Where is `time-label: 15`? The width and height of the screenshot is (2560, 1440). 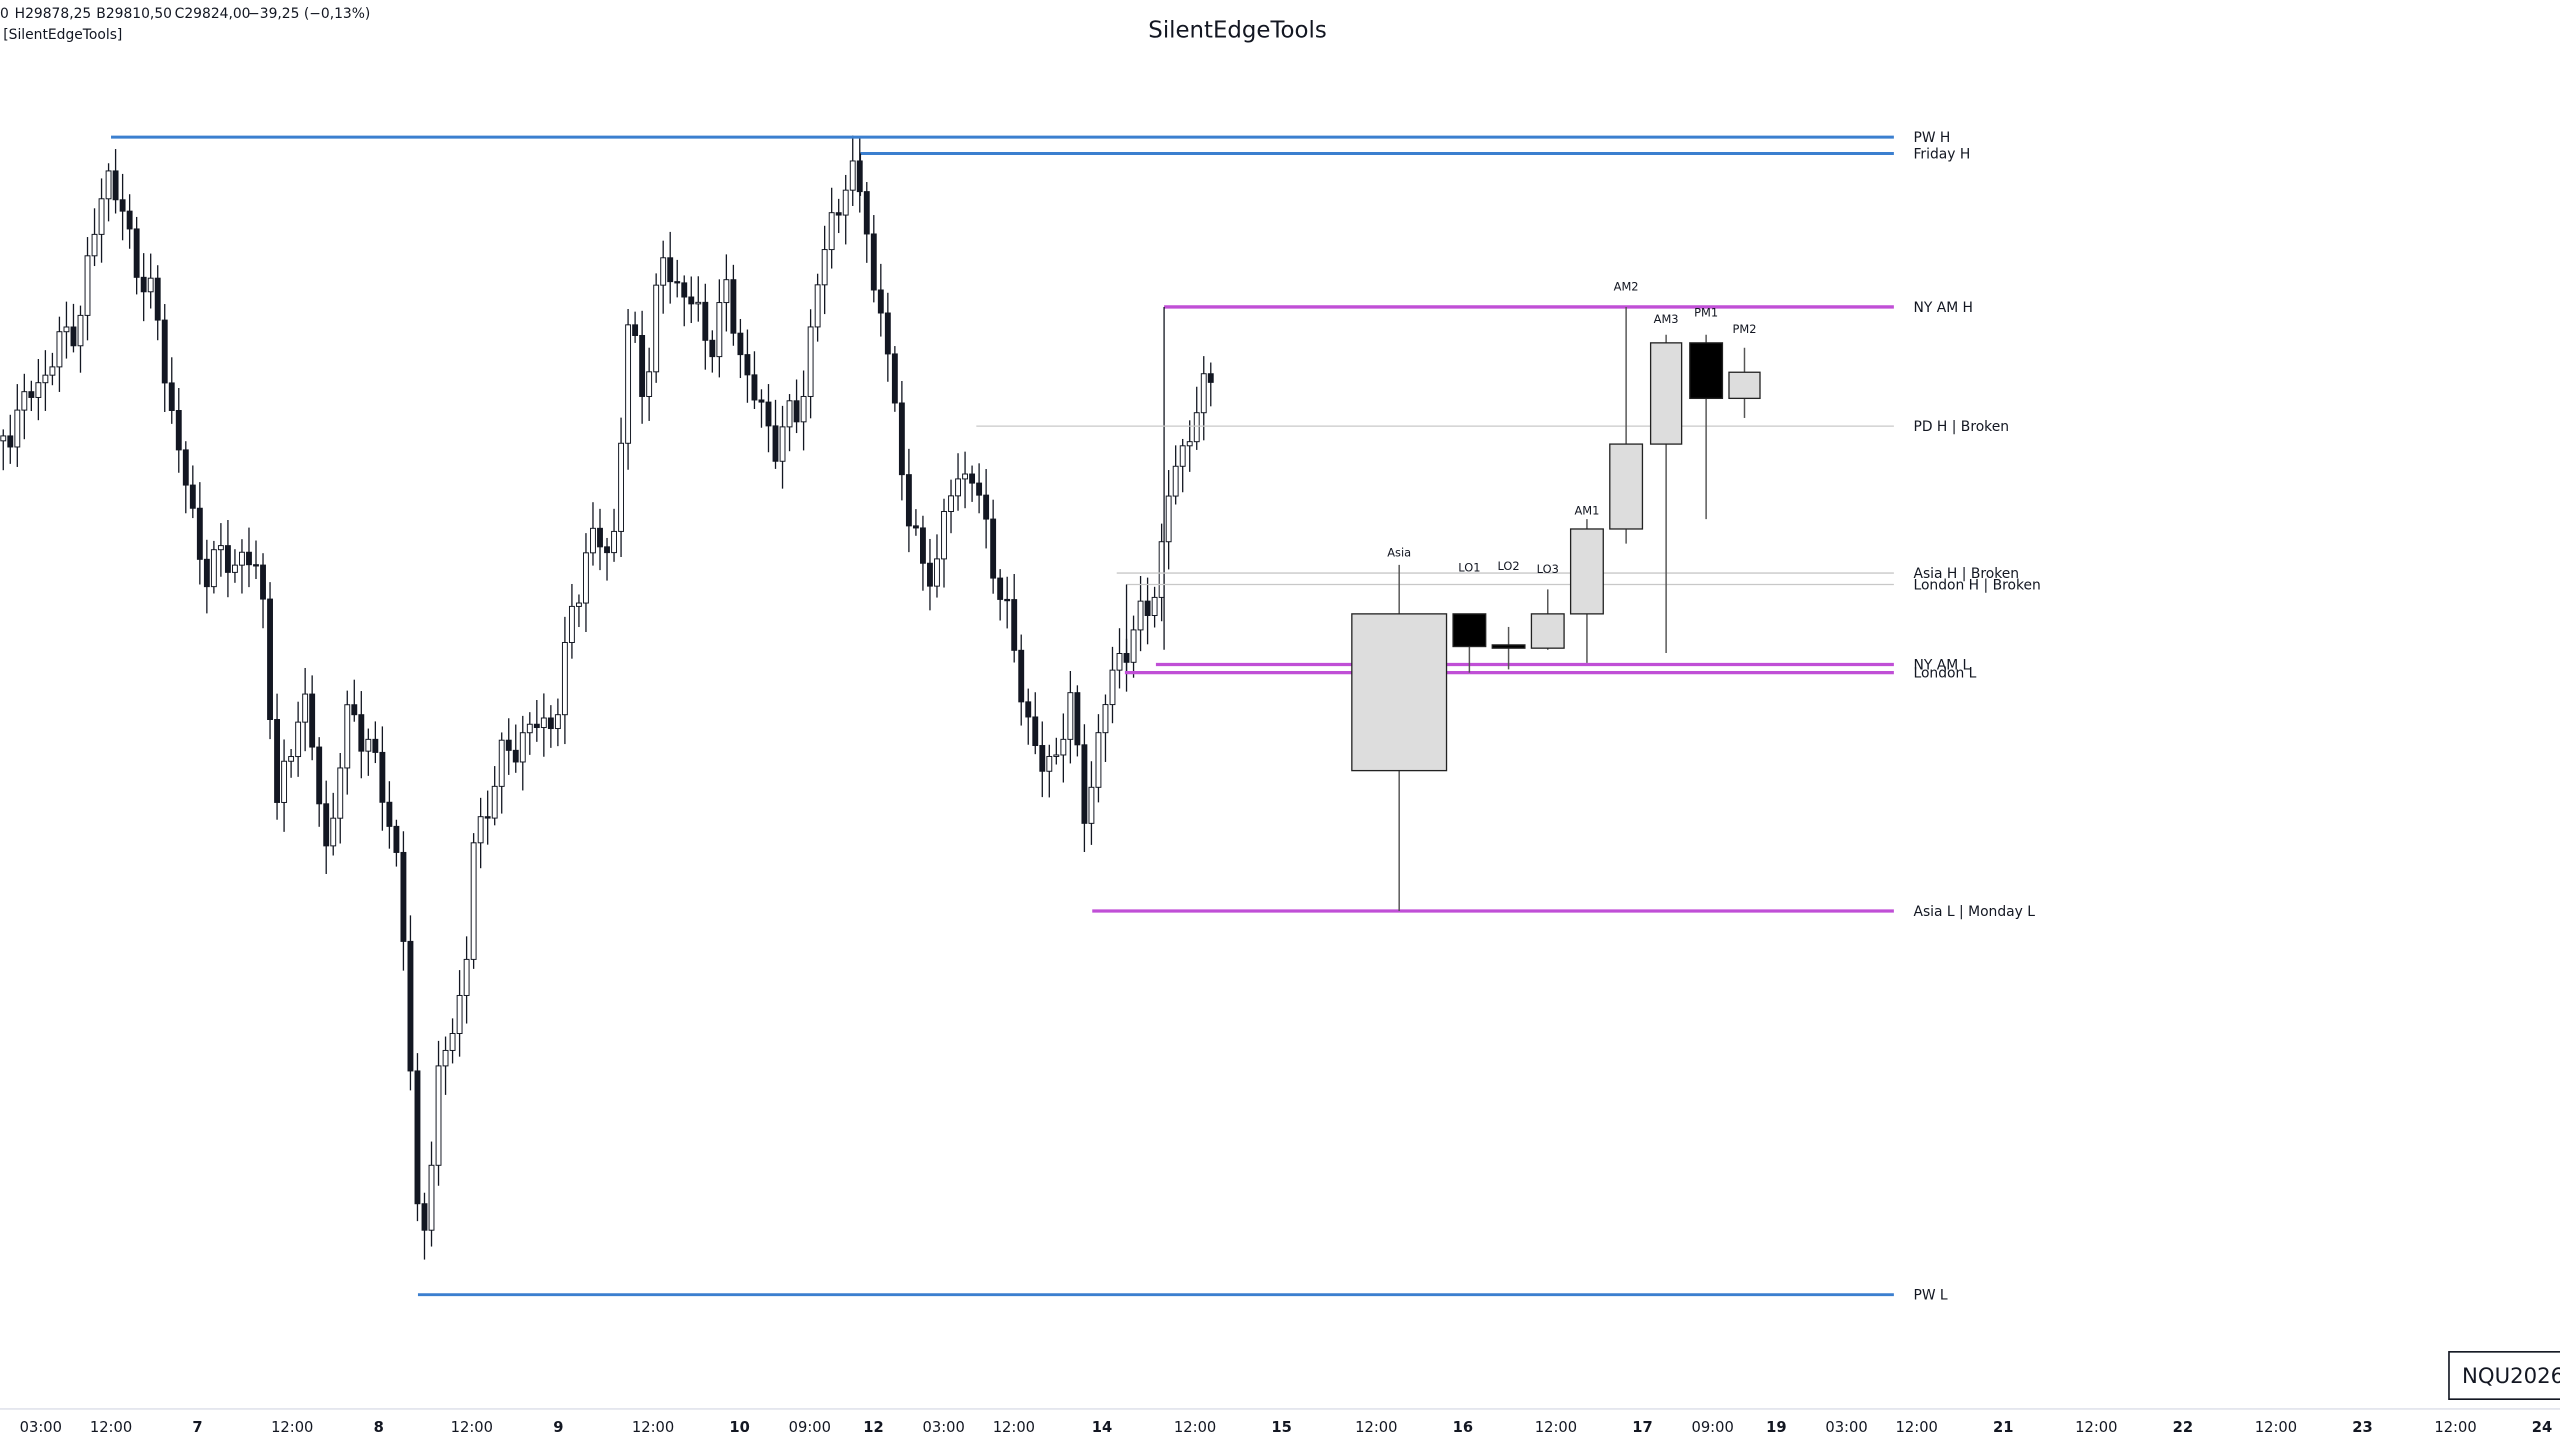
time-label: 15 is located at coordinates (1281, 1427).